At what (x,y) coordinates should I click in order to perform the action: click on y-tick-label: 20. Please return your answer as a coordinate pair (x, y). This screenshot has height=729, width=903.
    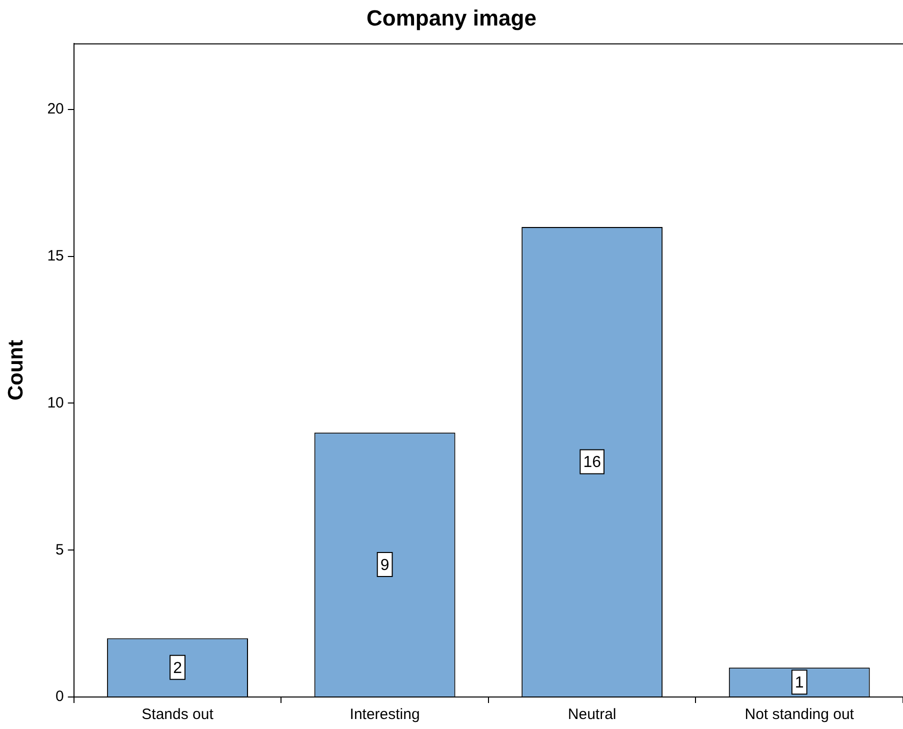
    Looking at the image, I should click on (55, 109).